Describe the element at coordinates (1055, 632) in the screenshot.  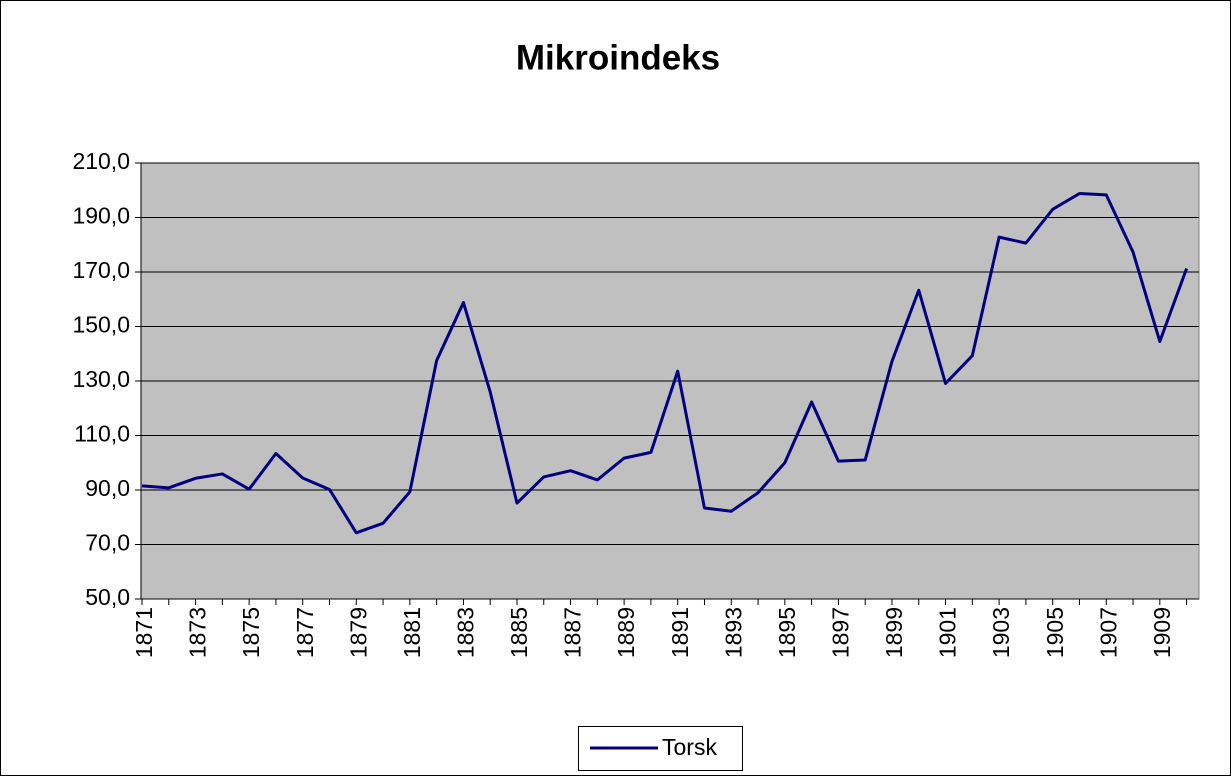
I see `x-tick-label: 1905` at that location.